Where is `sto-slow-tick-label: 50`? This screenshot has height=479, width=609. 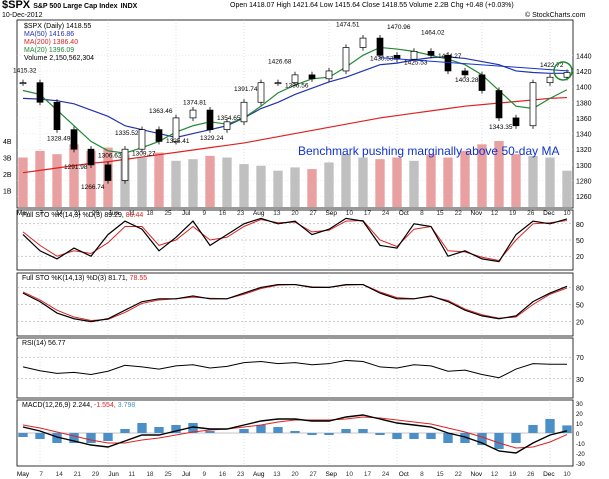 sto-slow-tick-label: 50 is located at coordinates (580, 306).